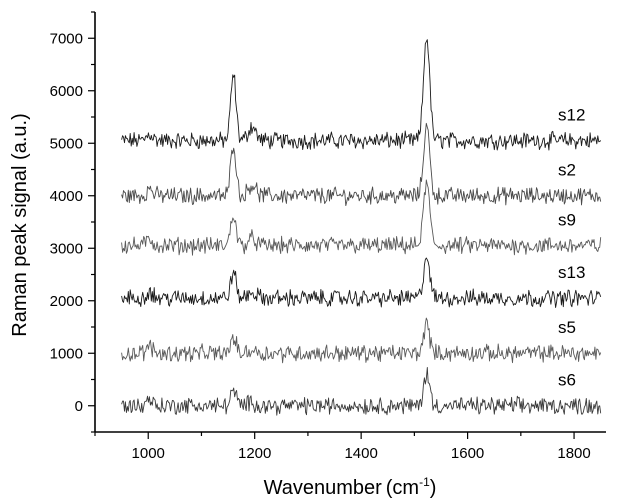 The width and height of the screenshot is (618, 502). I want to click on series-label-s12: s12, so click(571, 114).